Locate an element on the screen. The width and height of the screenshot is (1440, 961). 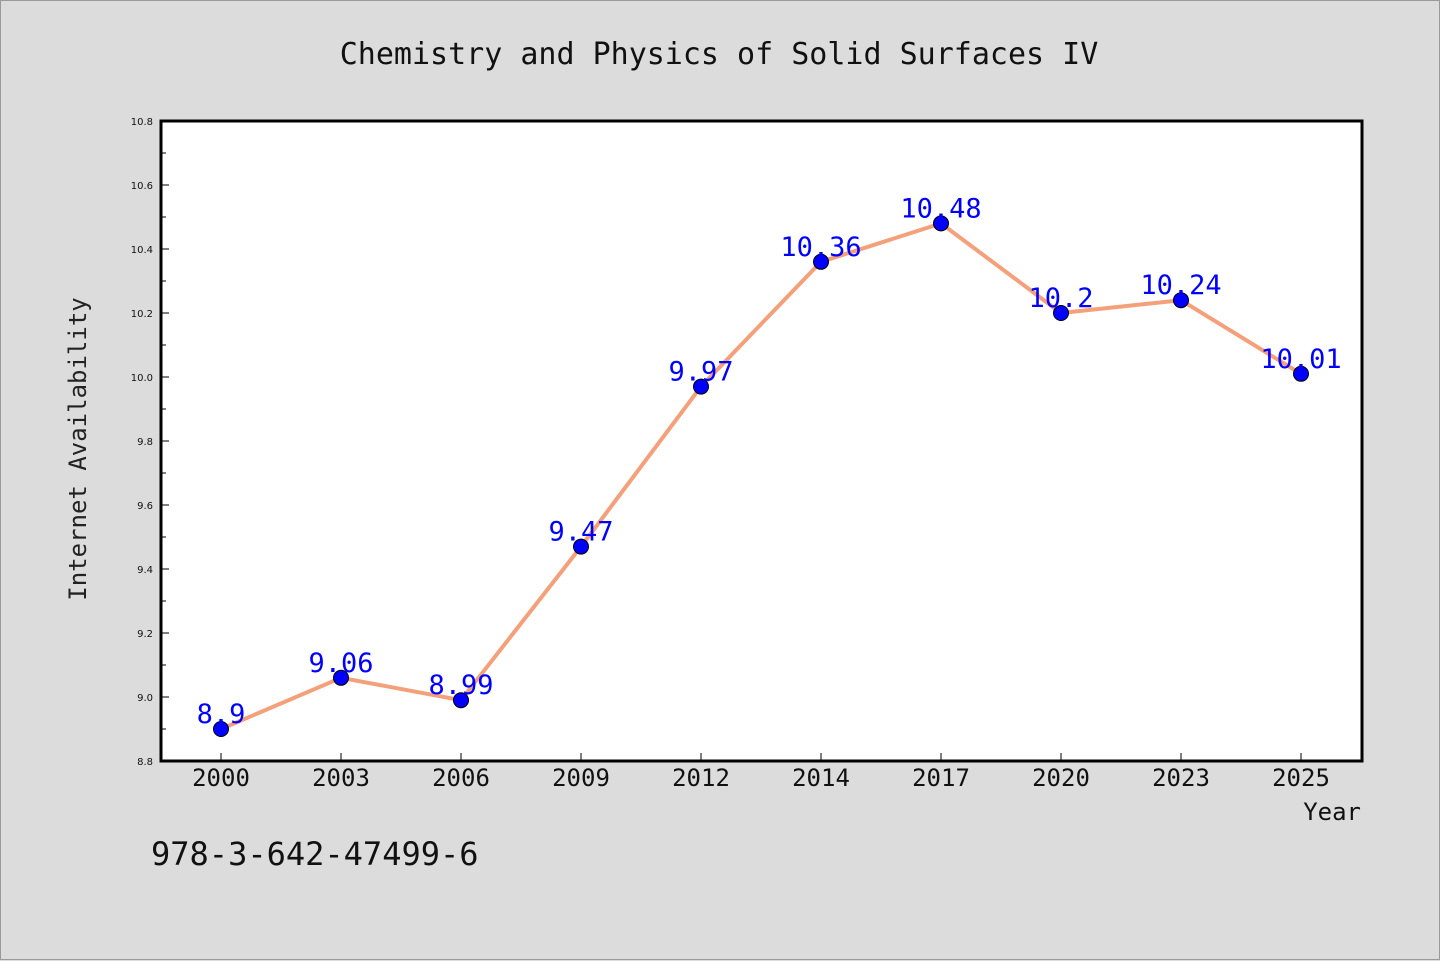
x-tick-label: 2003 is located at coordinates (341, 778).